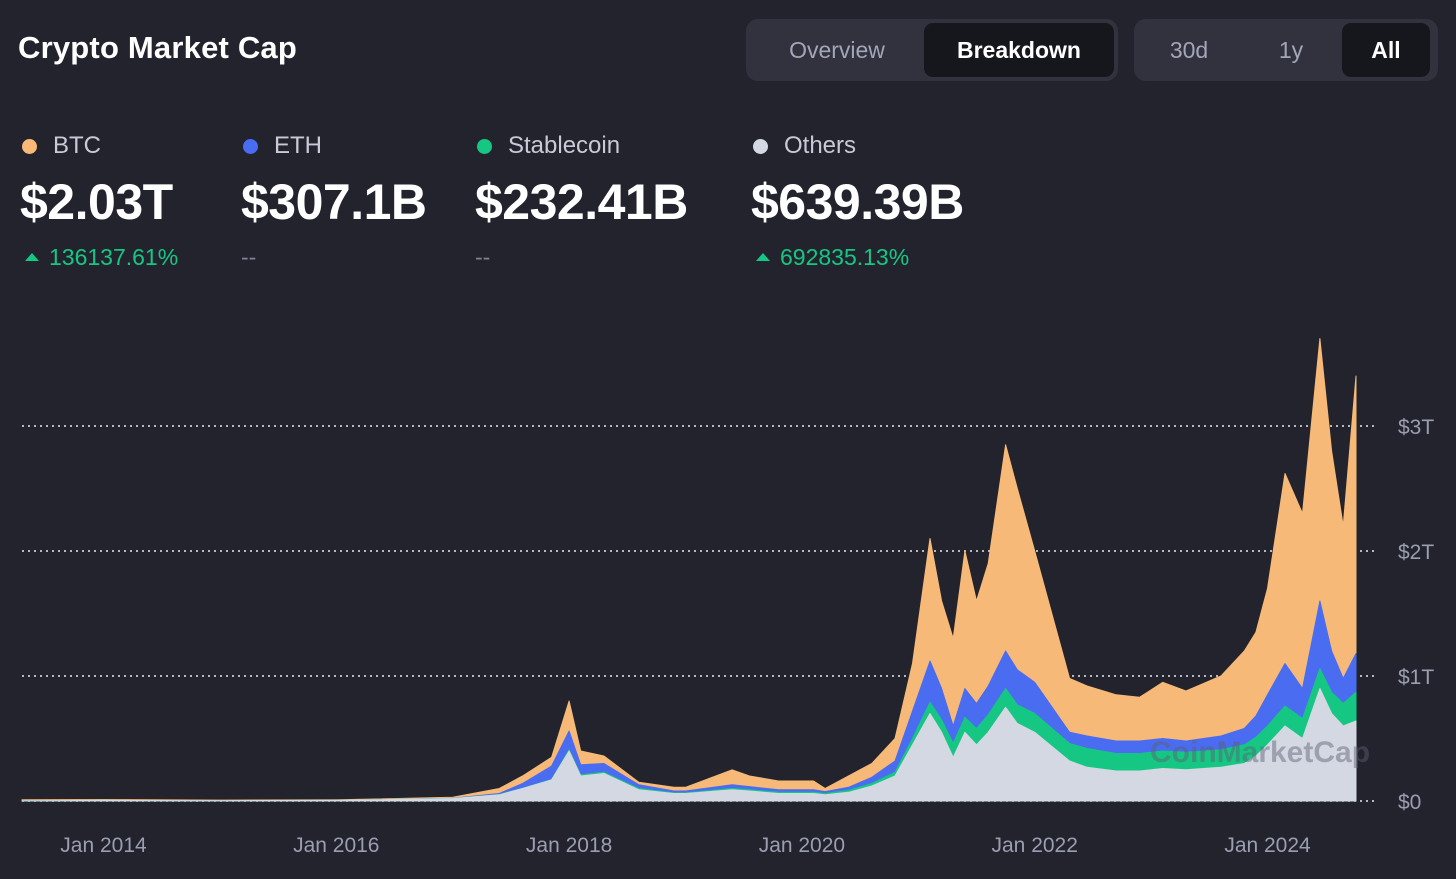  What do you see at coordinates (1291, 50) in the screenshot?
I see `range-1y-button: 1y` at bounding box center [1291, 50].